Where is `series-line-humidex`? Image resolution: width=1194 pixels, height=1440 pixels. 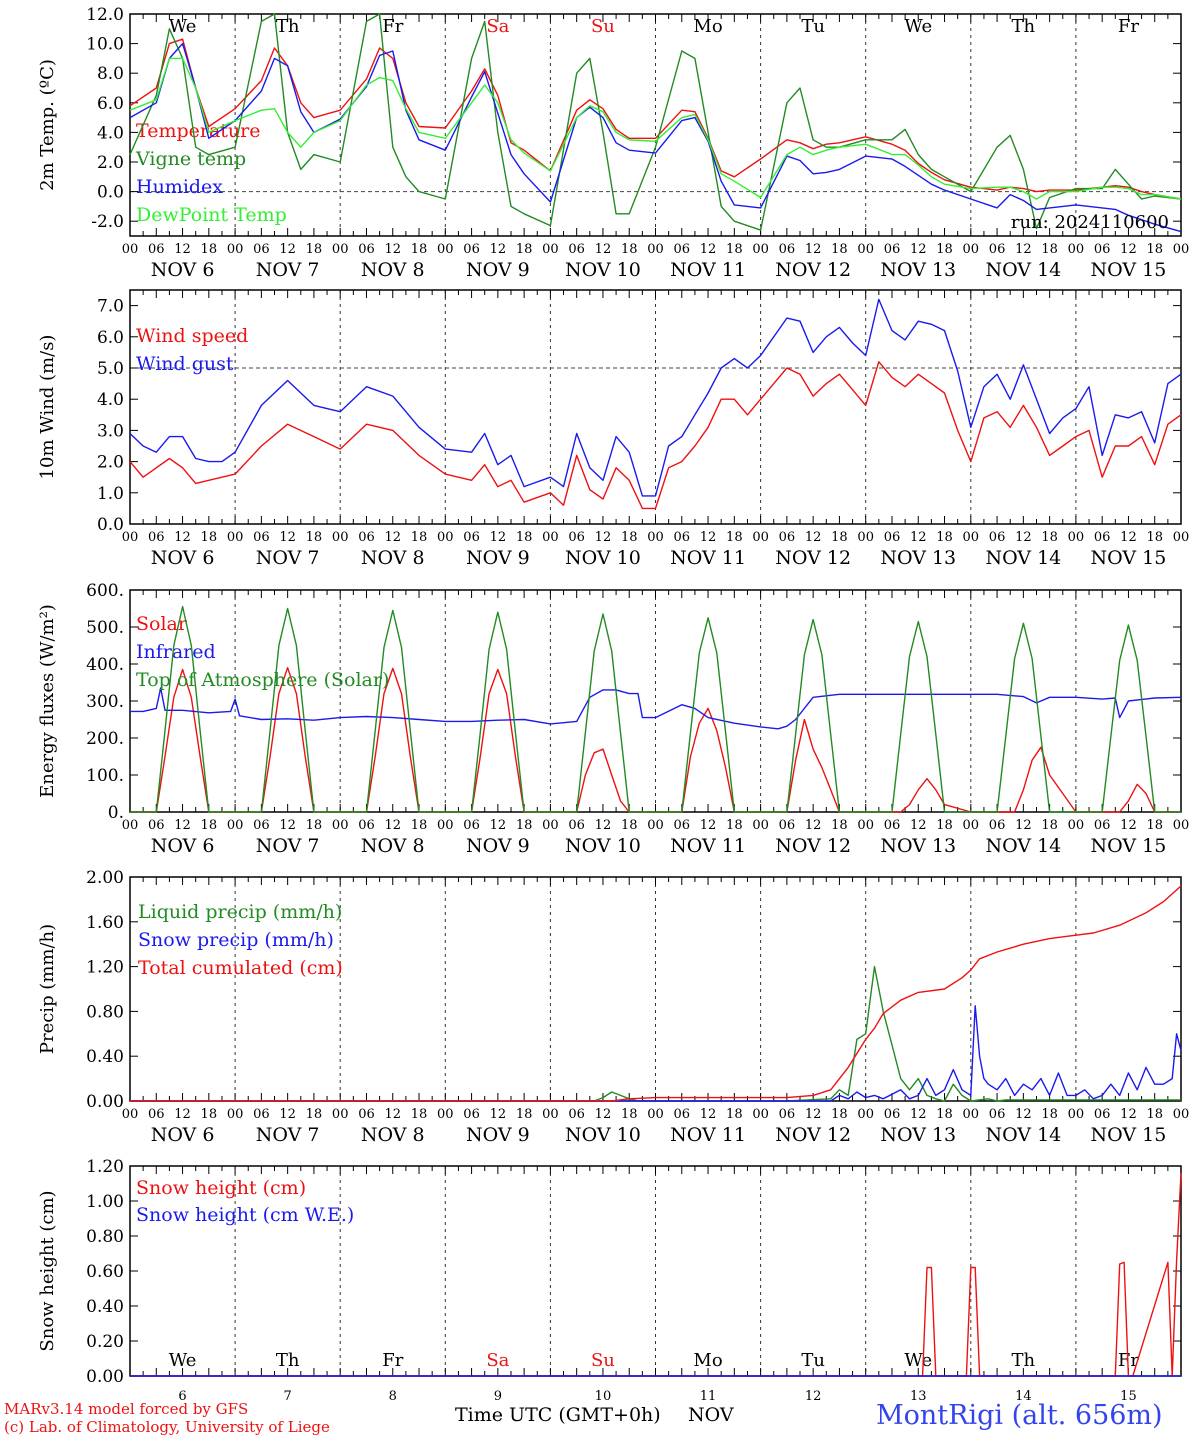 series-line-humidex is located at coordinates (655, 137).